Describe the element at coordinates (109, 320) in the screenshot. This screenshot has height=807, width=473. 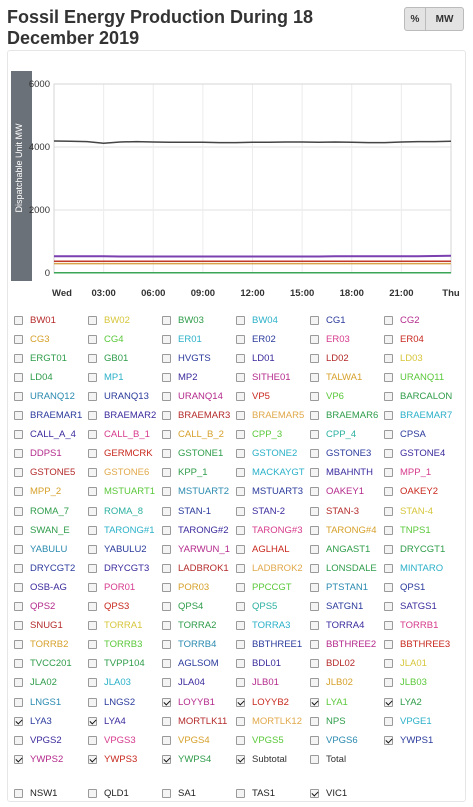
I see `unit-checkbox-bw02: BW02` at that location.